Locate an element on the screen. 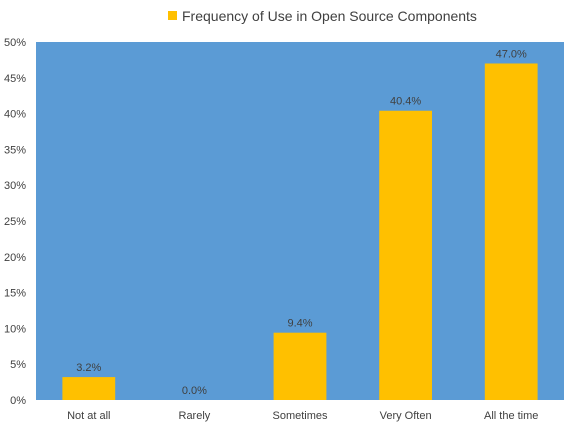 This screenshot has width=574, height=427. y-tick-label: 40% is located at coordinates (15, 115).